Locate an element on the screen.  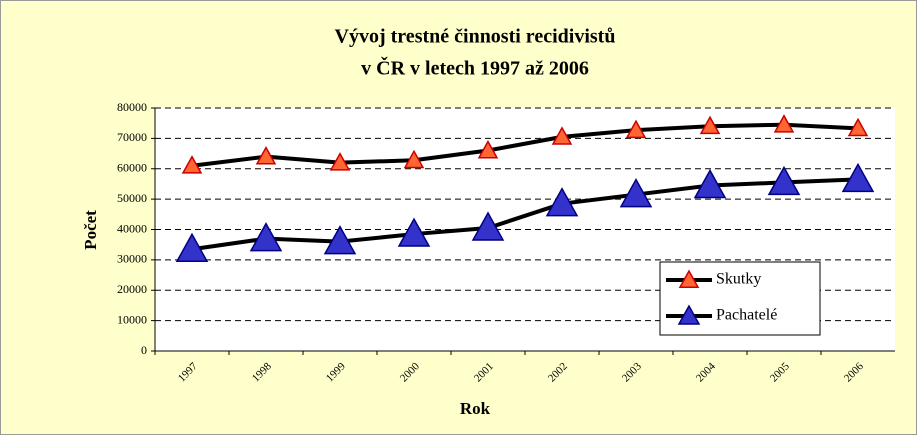
y-tick-label: 30000 is located at coordinates (132, 259).